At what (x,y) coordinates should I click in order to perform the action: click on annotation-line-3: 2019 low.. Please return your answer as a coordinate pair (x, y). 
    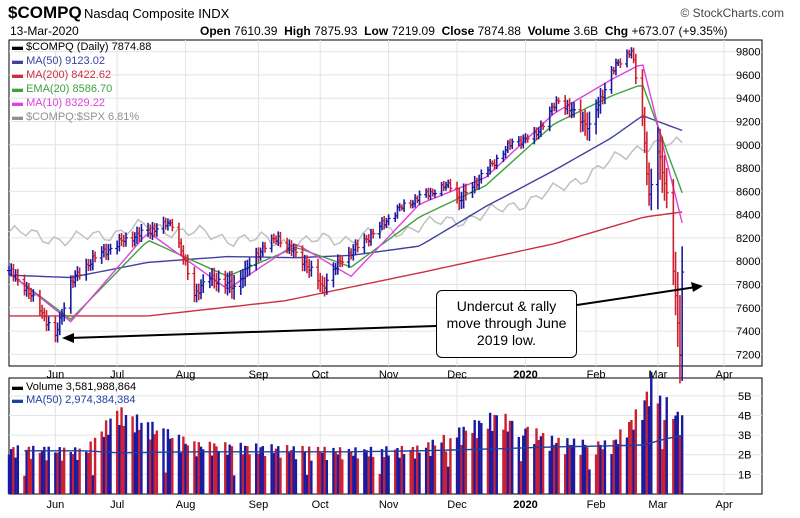
    Looking at the image, I should click on (506, 340).